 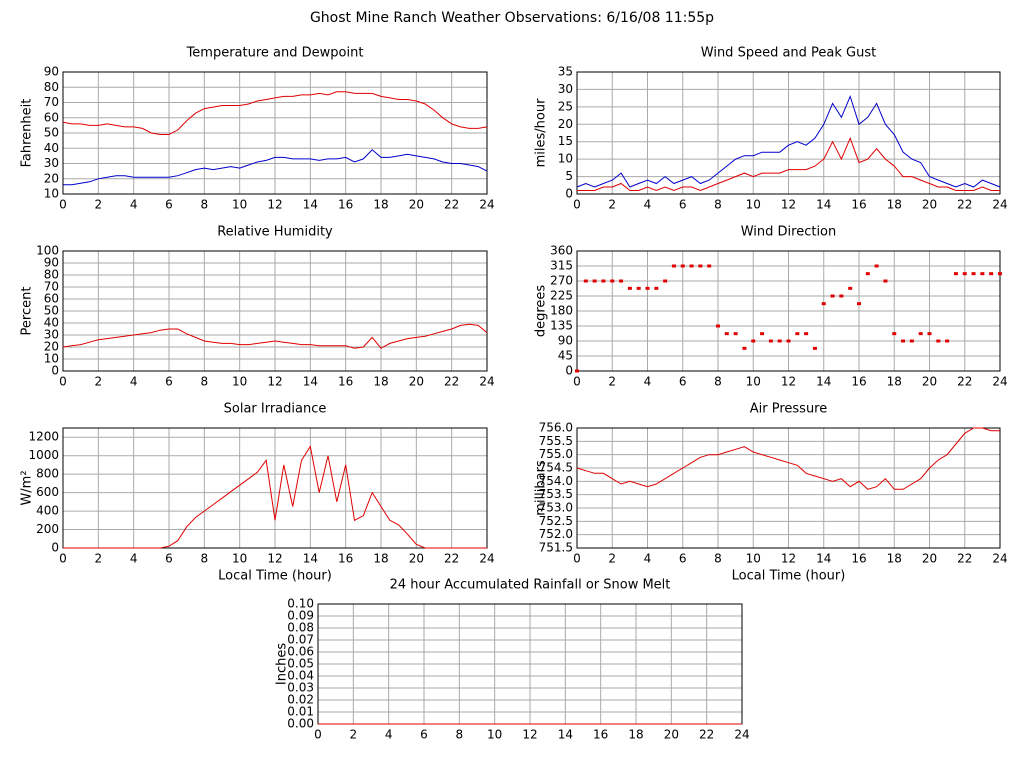 I want to click on y-tick-label: 0.06, so click(x=300, y=652).